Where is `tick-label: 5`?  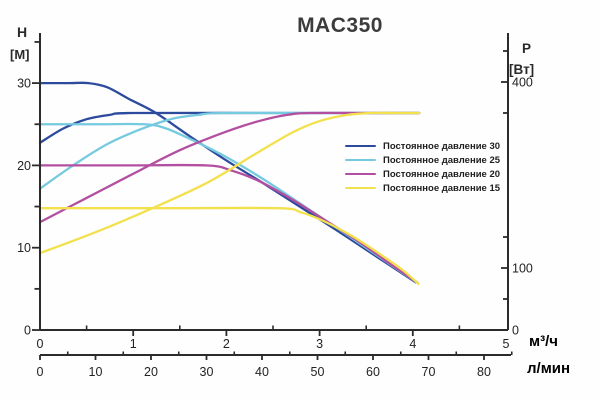
tick-label: 5 is located at coordinates (506, 344).